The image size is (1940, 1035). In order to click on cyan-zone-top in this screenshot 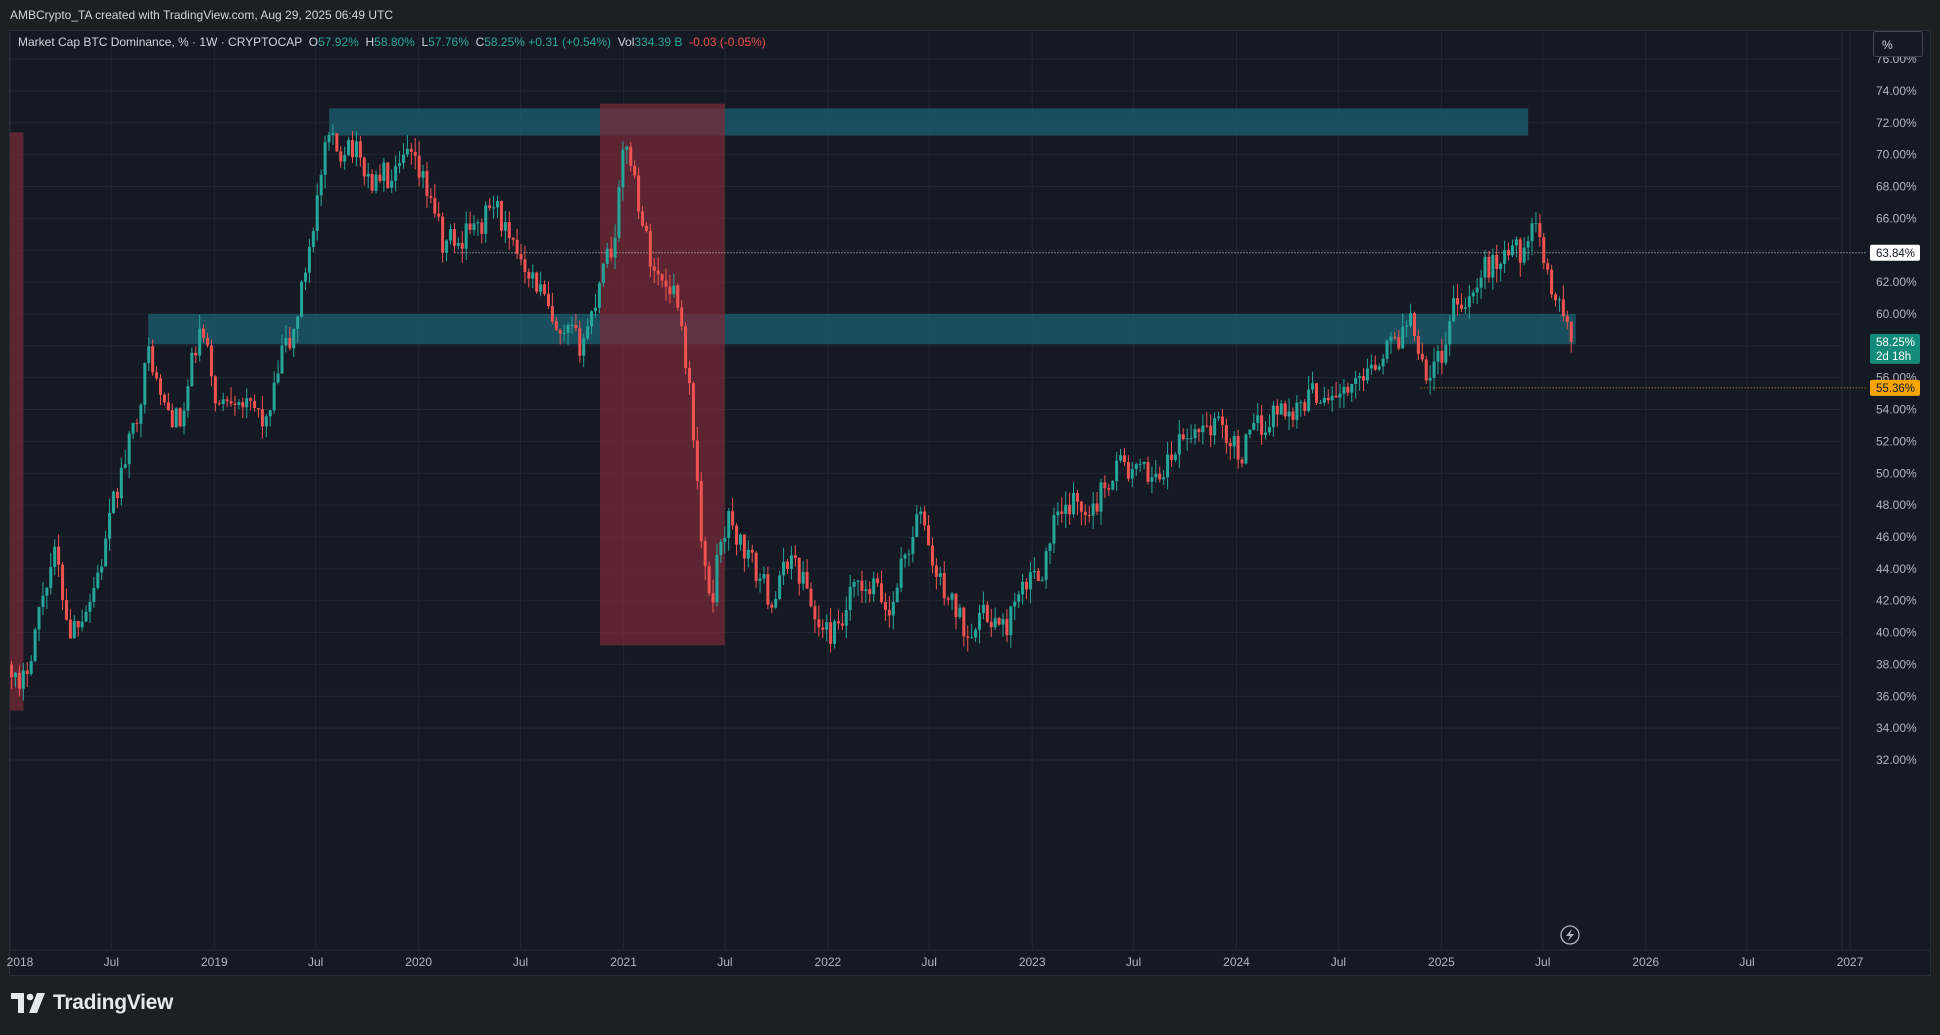, I will do `click(929, 122)`.